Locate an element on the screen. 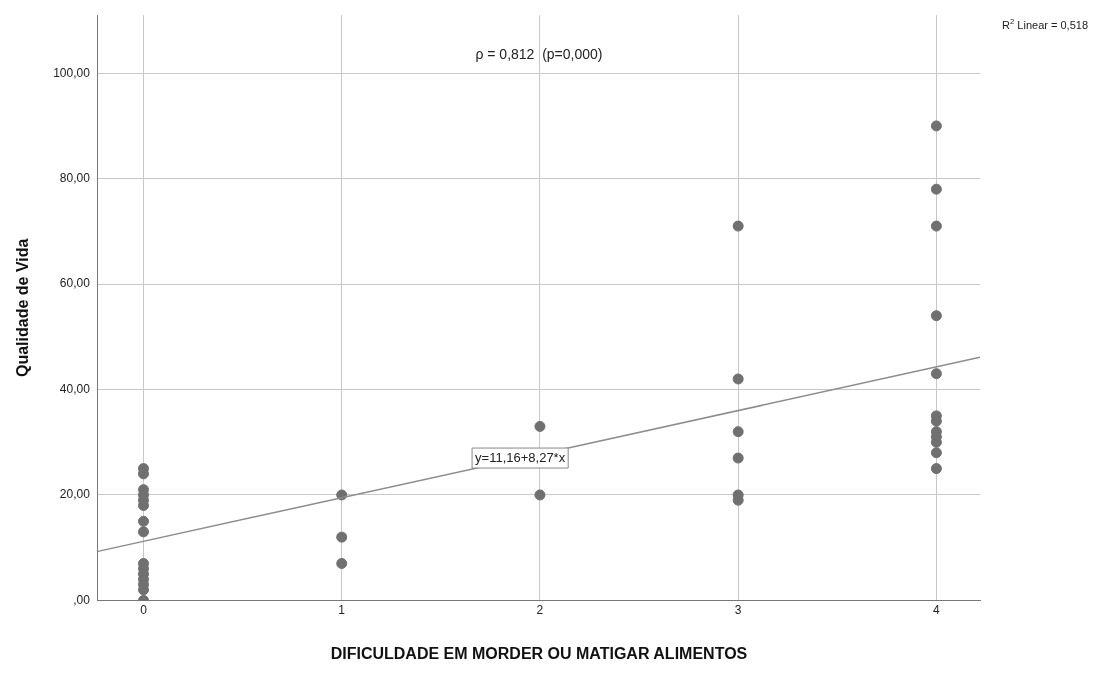 Image resolution: width=1095 pixels, height=688 pixels. y-tick-label: ,00 is located at coordinates (82, 599).